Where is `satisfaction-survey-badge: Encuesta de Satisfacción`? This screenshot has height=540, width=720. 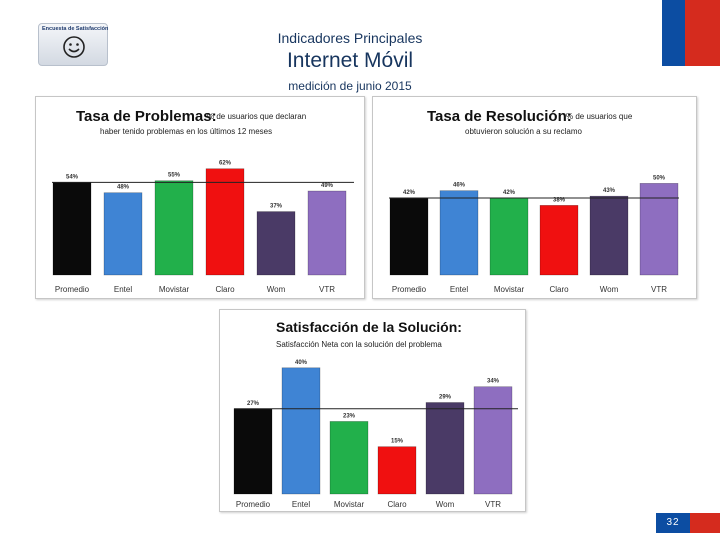 satisfaction-survey-badge: Encuesta de Satisfacción is located at coordinates (73, 44).